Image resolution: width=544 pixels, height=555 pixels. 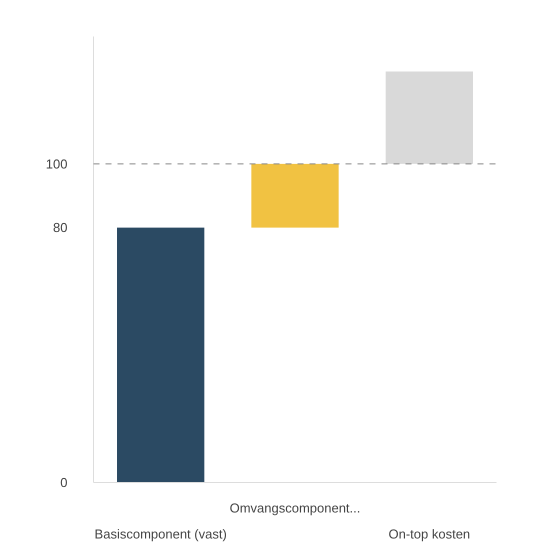 What do you see at coordinates (57, 164) in the screenshot?
I see `y-tick-label: 100` at bounding box center [57, 164].